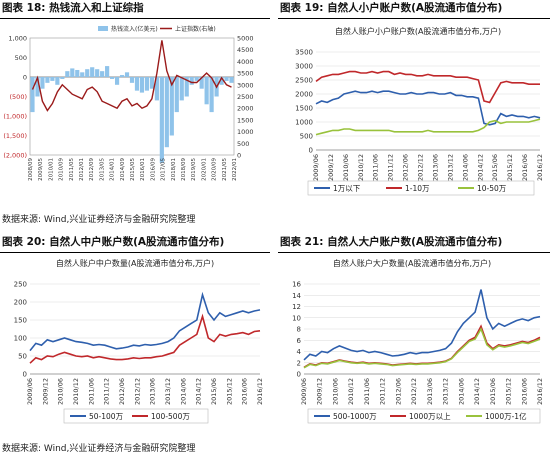 The width and height of the screenshot is (550, 457). What do you see at coordinates (170, 416) in the screenshot?
I see `legend-label: 100-500万` at bounding box center [170, 416].